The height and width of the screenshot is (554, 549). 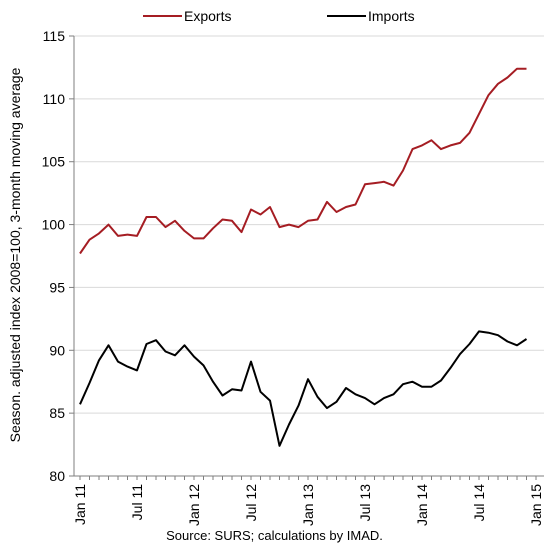 What do you see at coordinates (194, 505) in the screenshot?
I see `x-tick-label-jan-12: Jan 12` at bounding box center [194, 505].